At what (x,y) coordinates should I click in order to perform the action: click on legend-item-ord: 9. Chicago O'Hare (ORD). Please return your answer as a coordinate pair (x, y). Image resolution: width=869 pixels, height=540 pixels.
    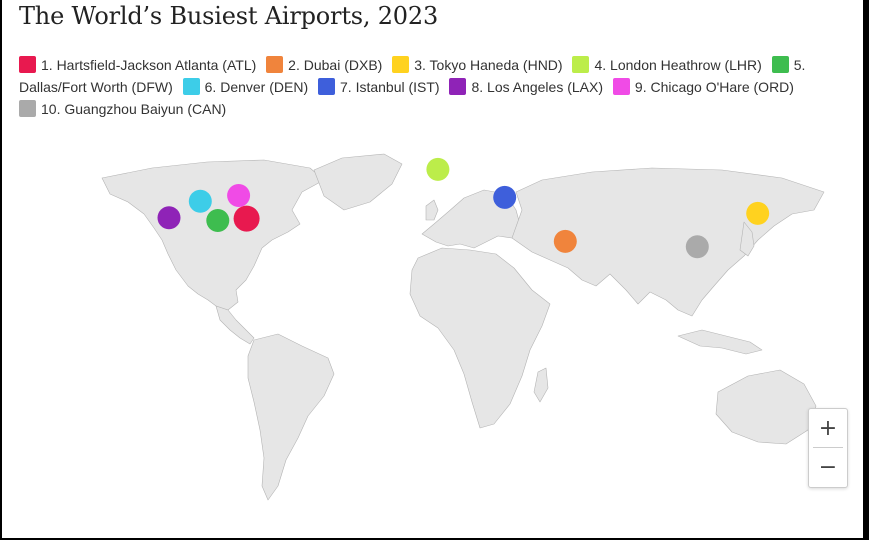
    Looking at the image, I should click on (703, 86).